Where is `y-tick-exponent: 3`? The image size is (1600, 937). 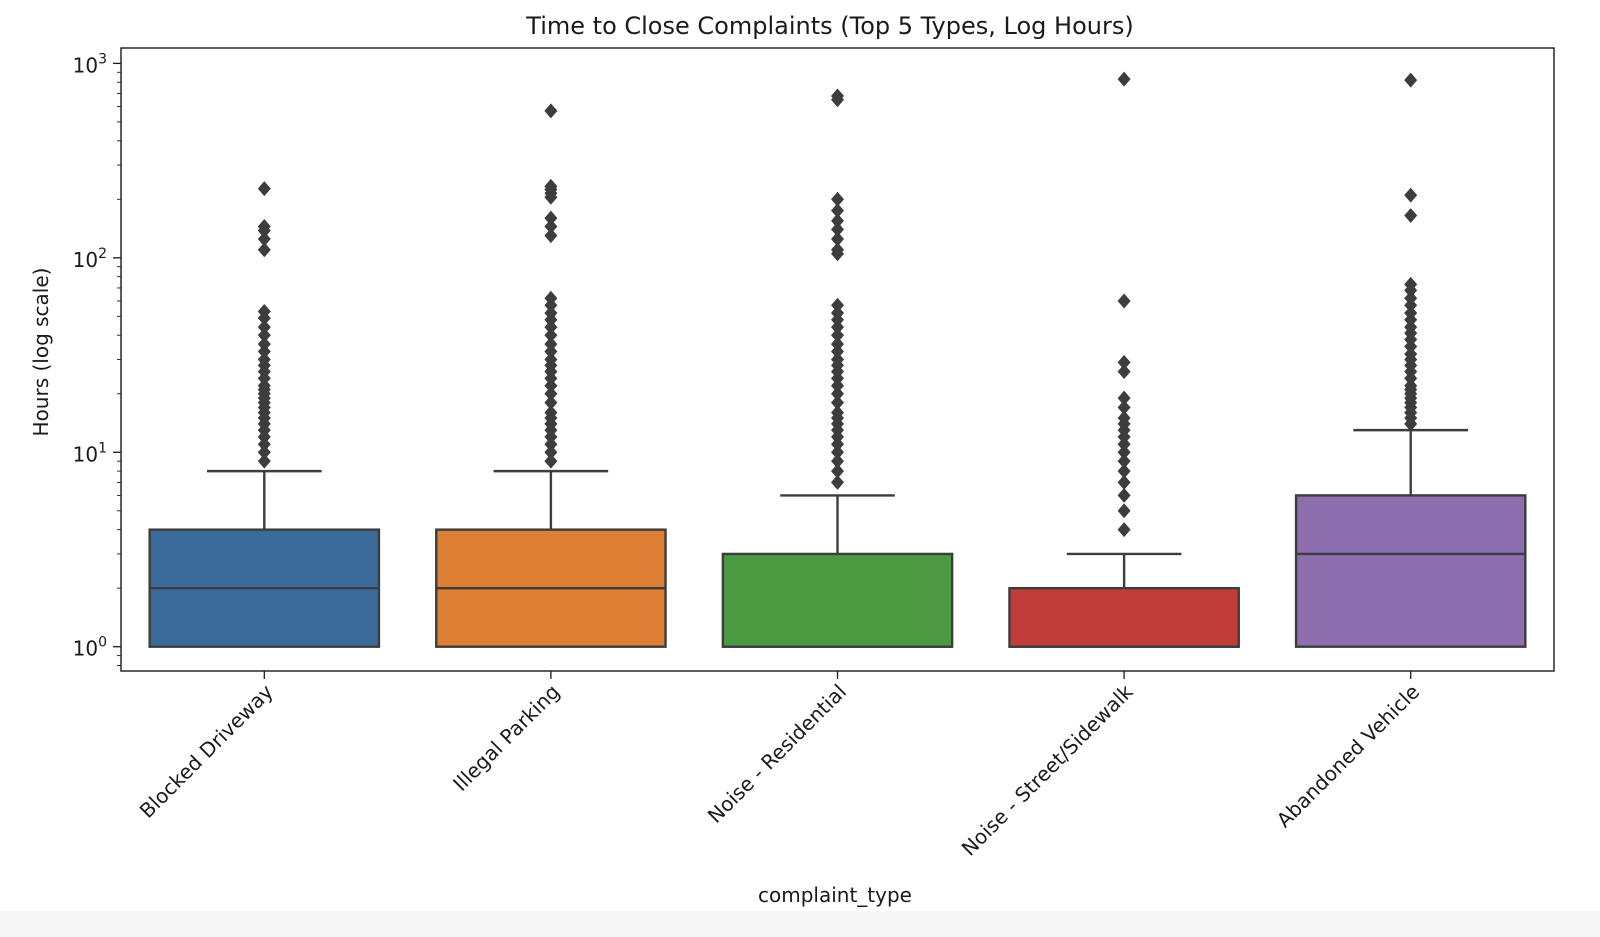
y-tick-exponent: 3 is located at coordinates (102, 59).